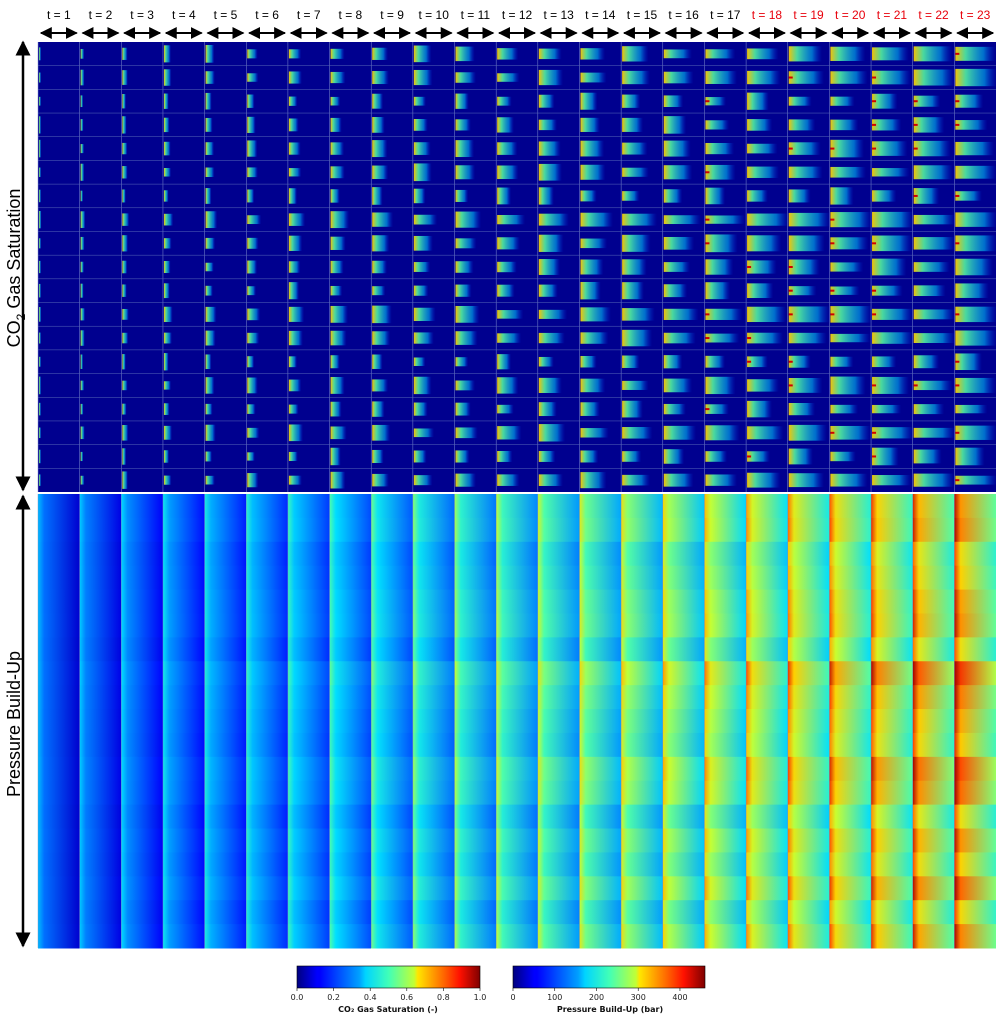  I want to click on time-step-label: t = 20, so click(850, 15).